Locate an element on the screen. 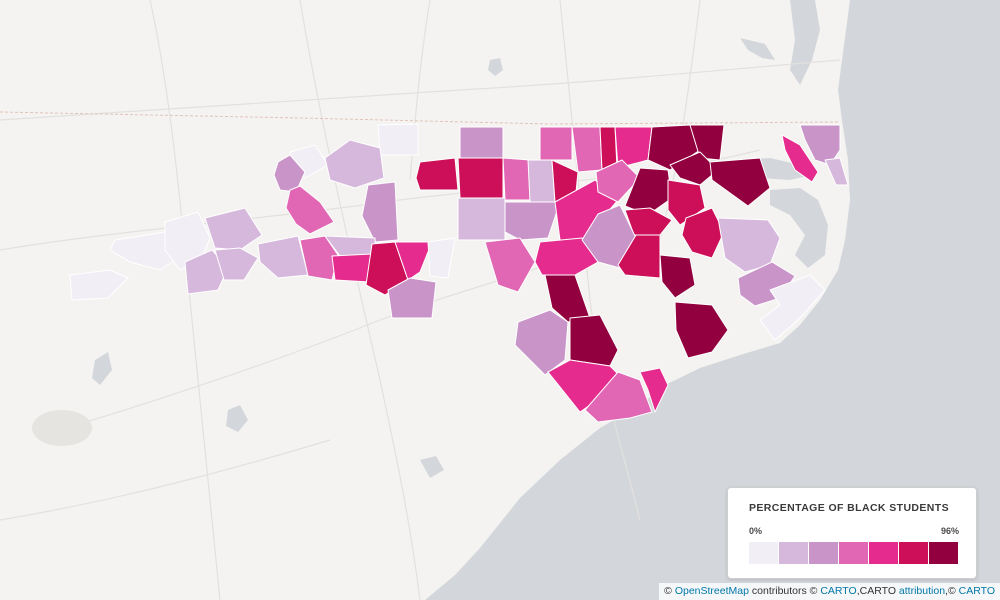 The image size is (1000, 600). lake-central is located at coordinates (237, 418).